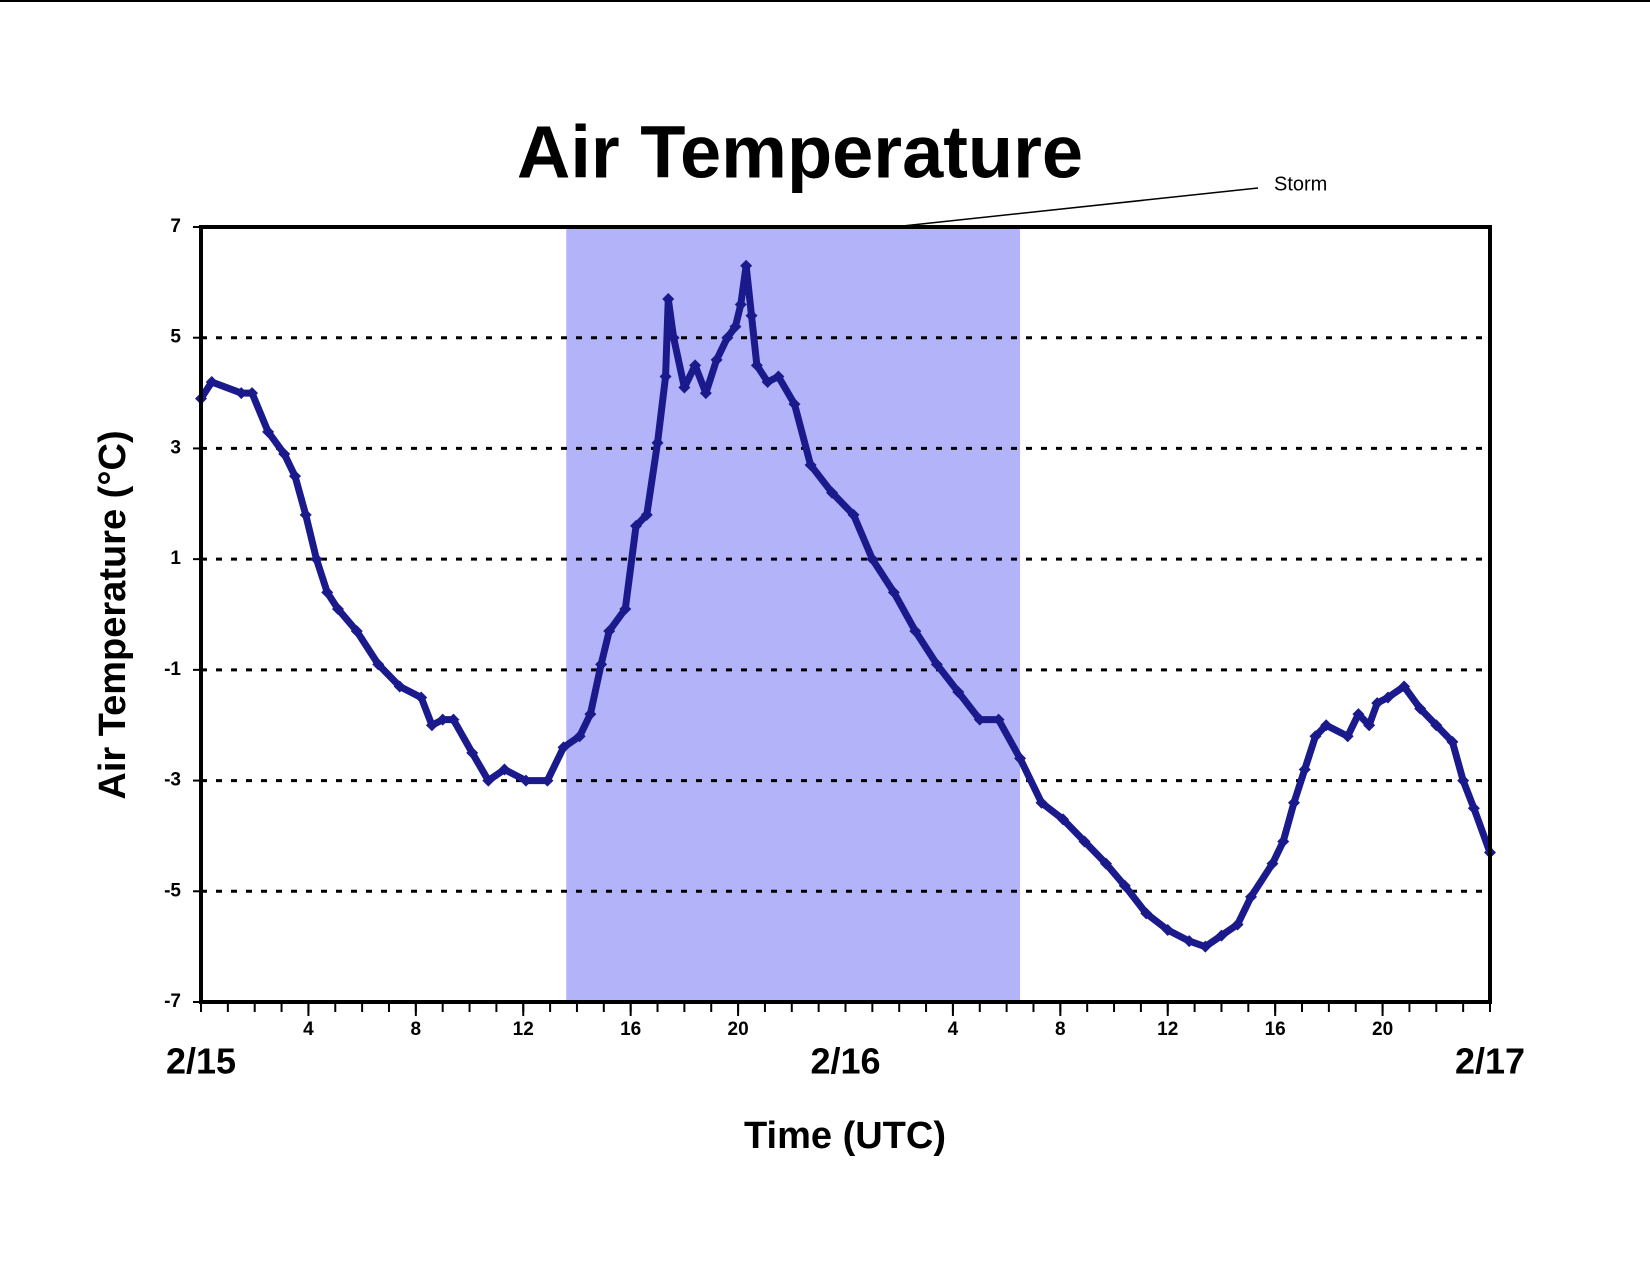  I want to click on date-label: 2/15, so click(201, 1061).